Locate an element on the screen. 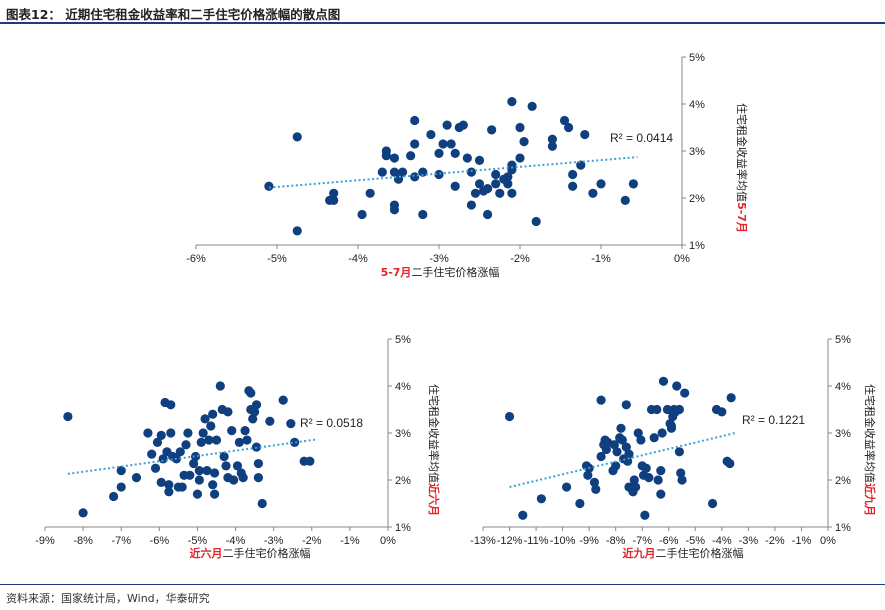  r-squared-label: R² = 0.0518 is located at coordinates (331, 423).